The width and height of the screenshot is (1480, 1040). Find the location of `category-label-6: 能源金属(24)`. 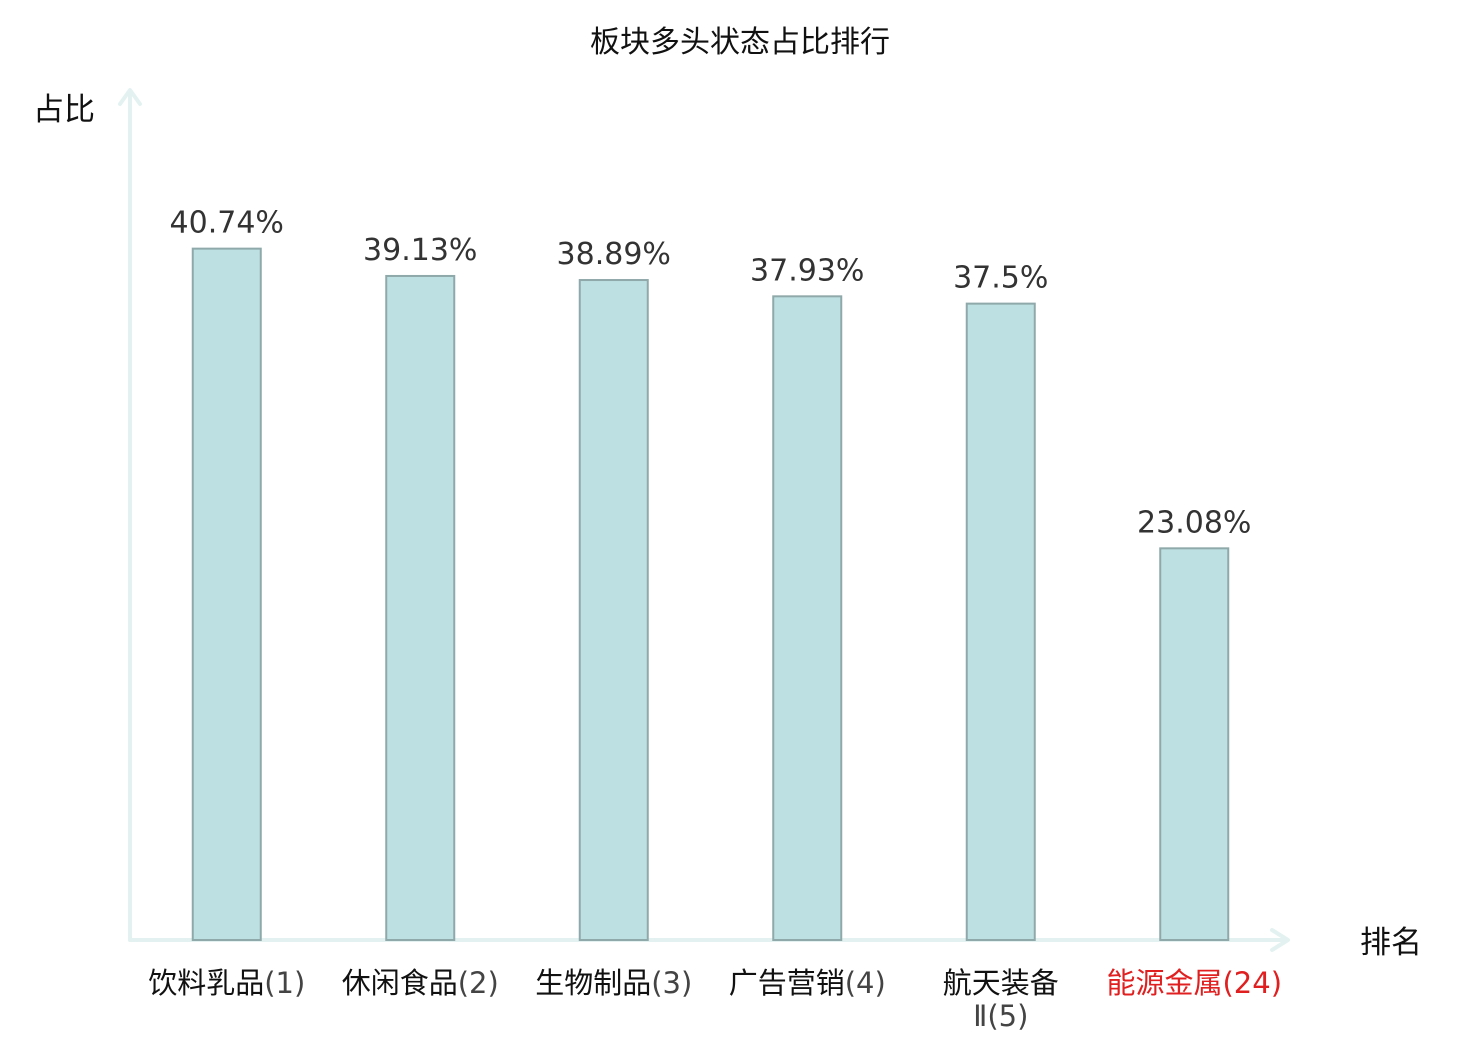

category-label-6: 能源金属(24) is located at coordinates (1194, 983).